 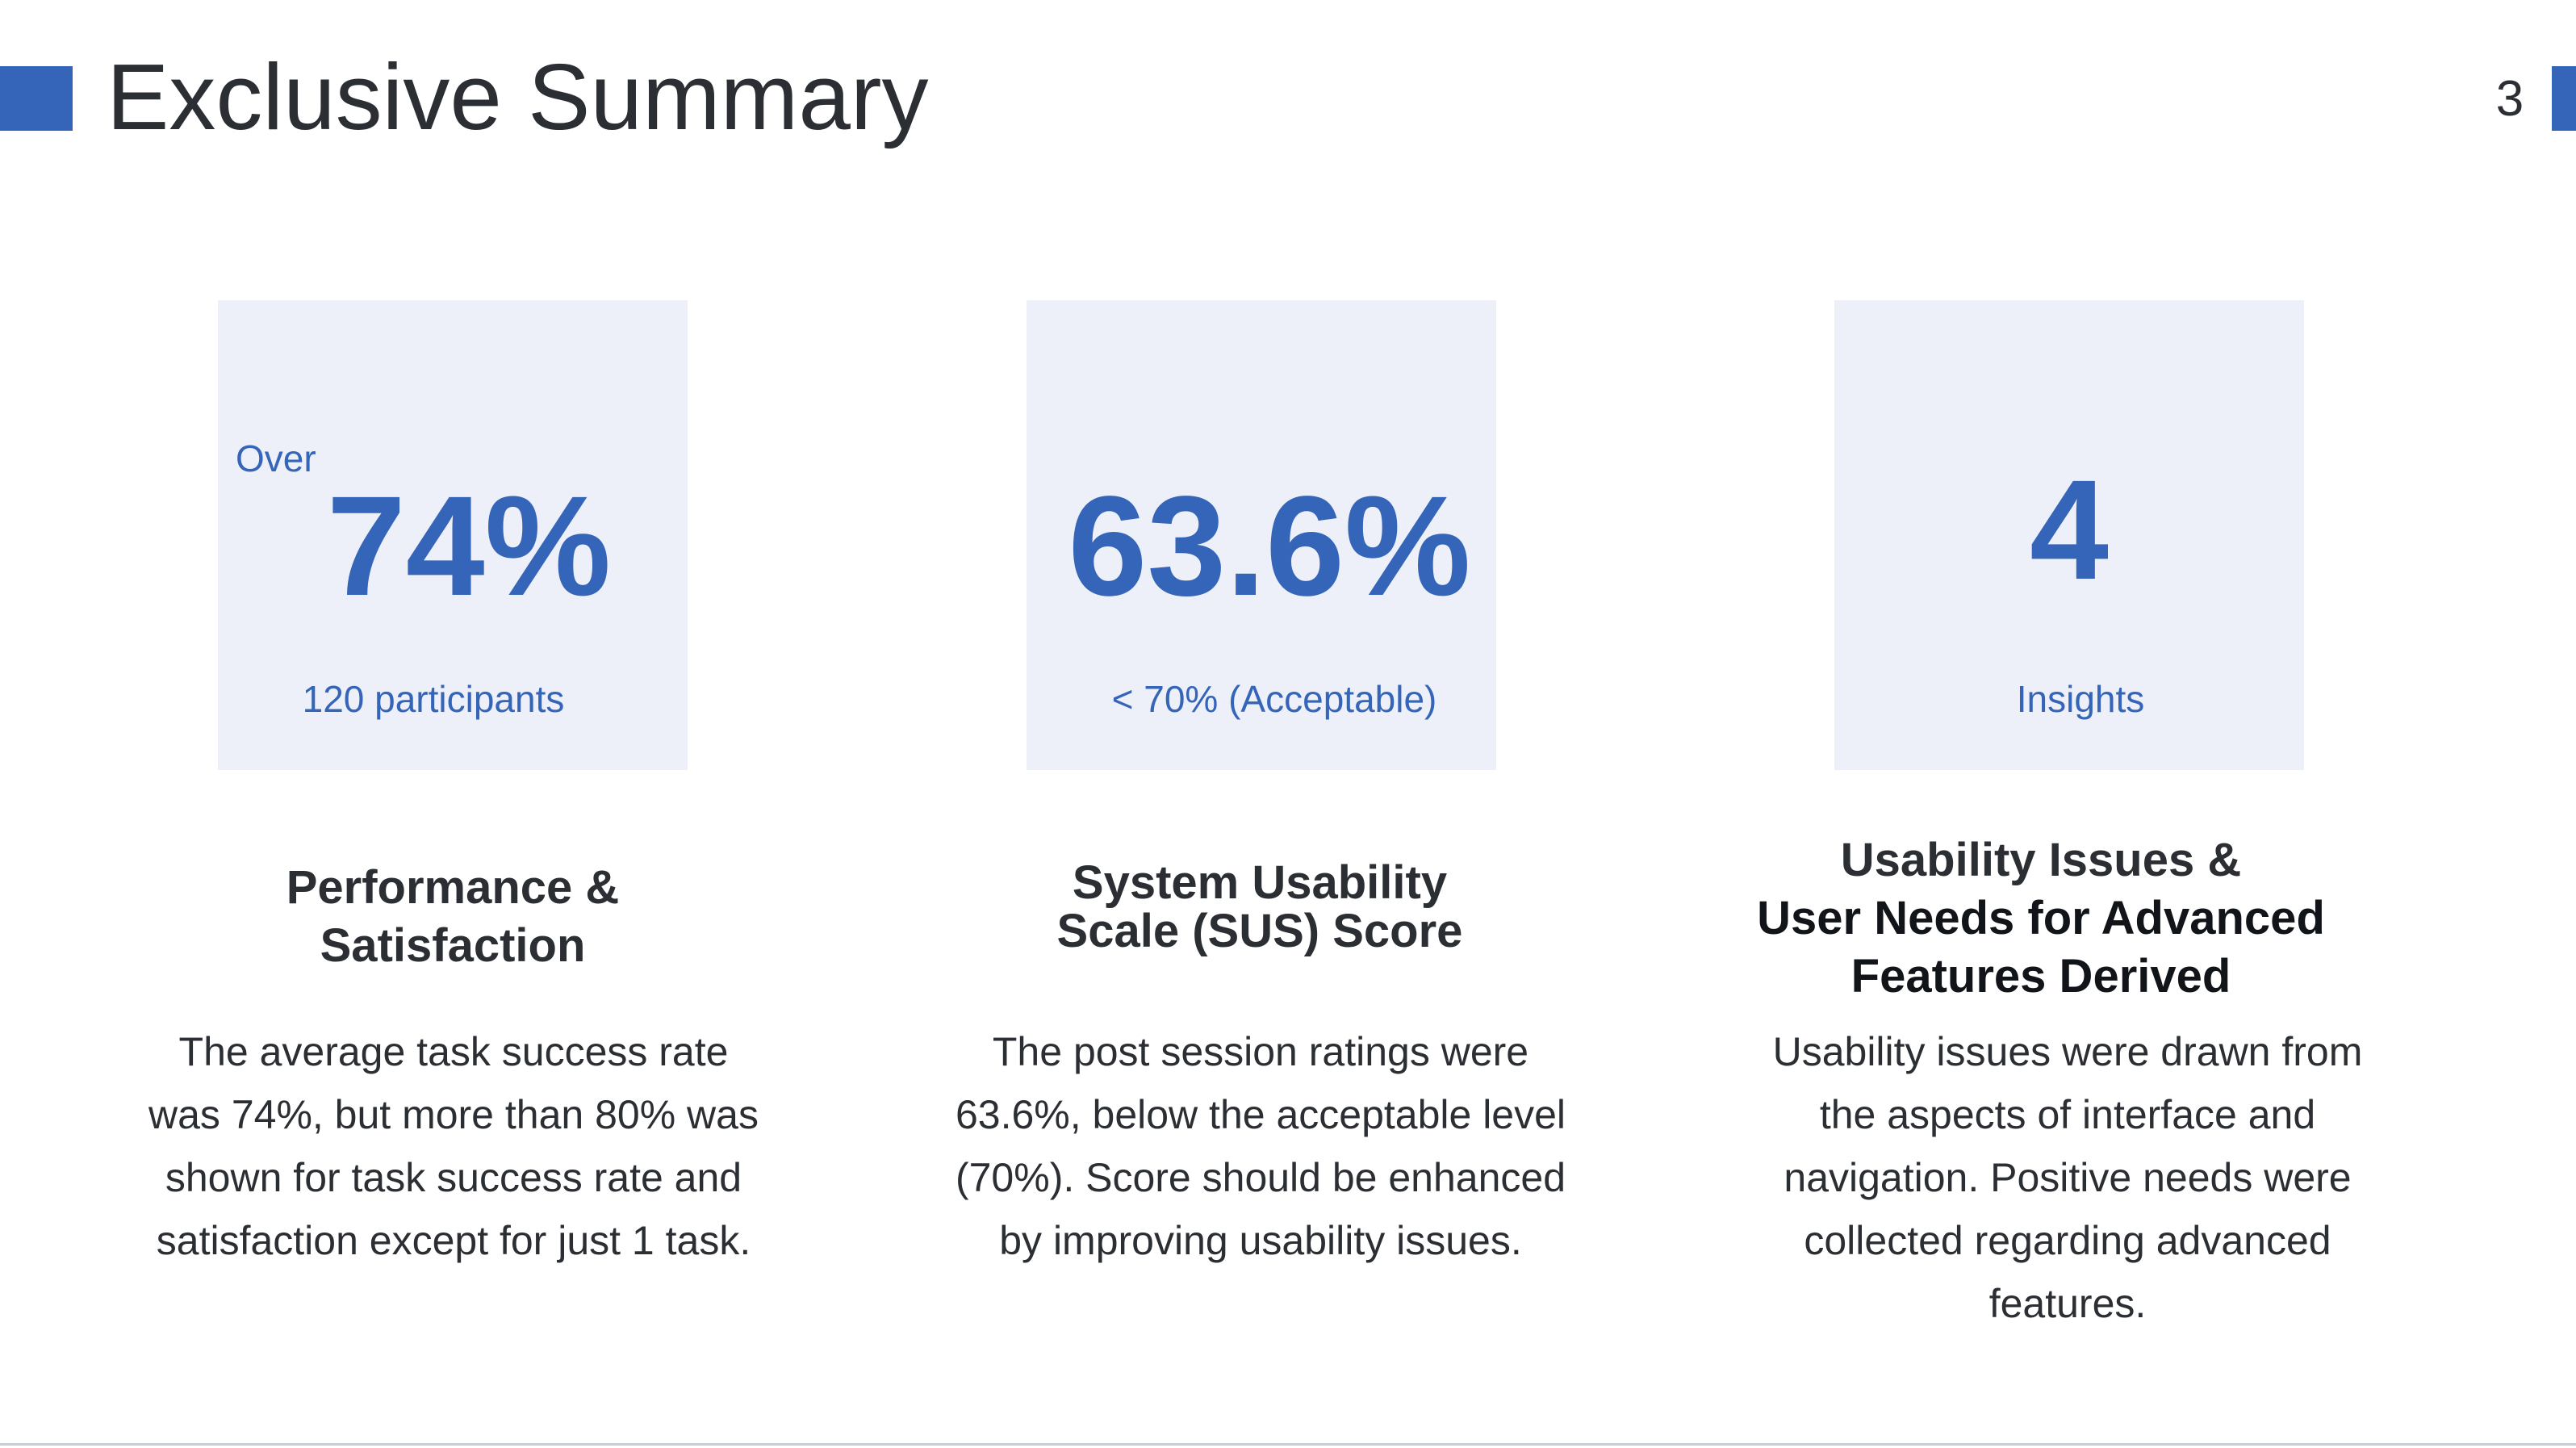 What do you see at coordinates (1259, 931) in the screenshot?
I see `heading-line: Scale (SUS) Score` at bounding box center [1259, 931].